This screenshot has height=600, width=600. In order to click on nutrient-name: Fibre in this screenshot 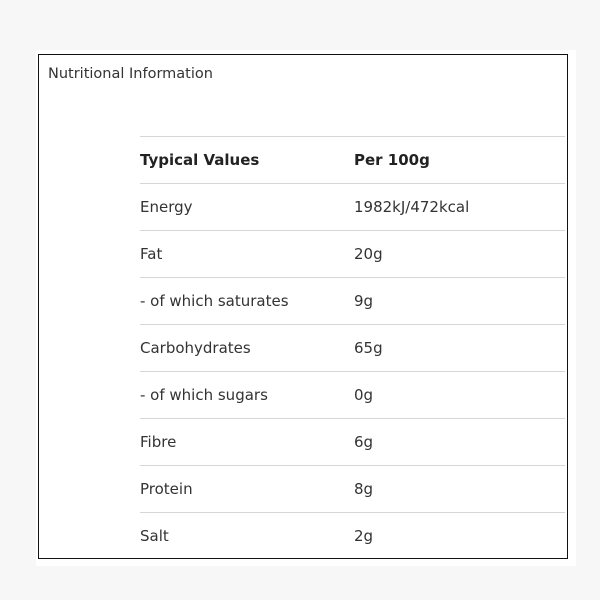, I will do `click(158, 442)`.